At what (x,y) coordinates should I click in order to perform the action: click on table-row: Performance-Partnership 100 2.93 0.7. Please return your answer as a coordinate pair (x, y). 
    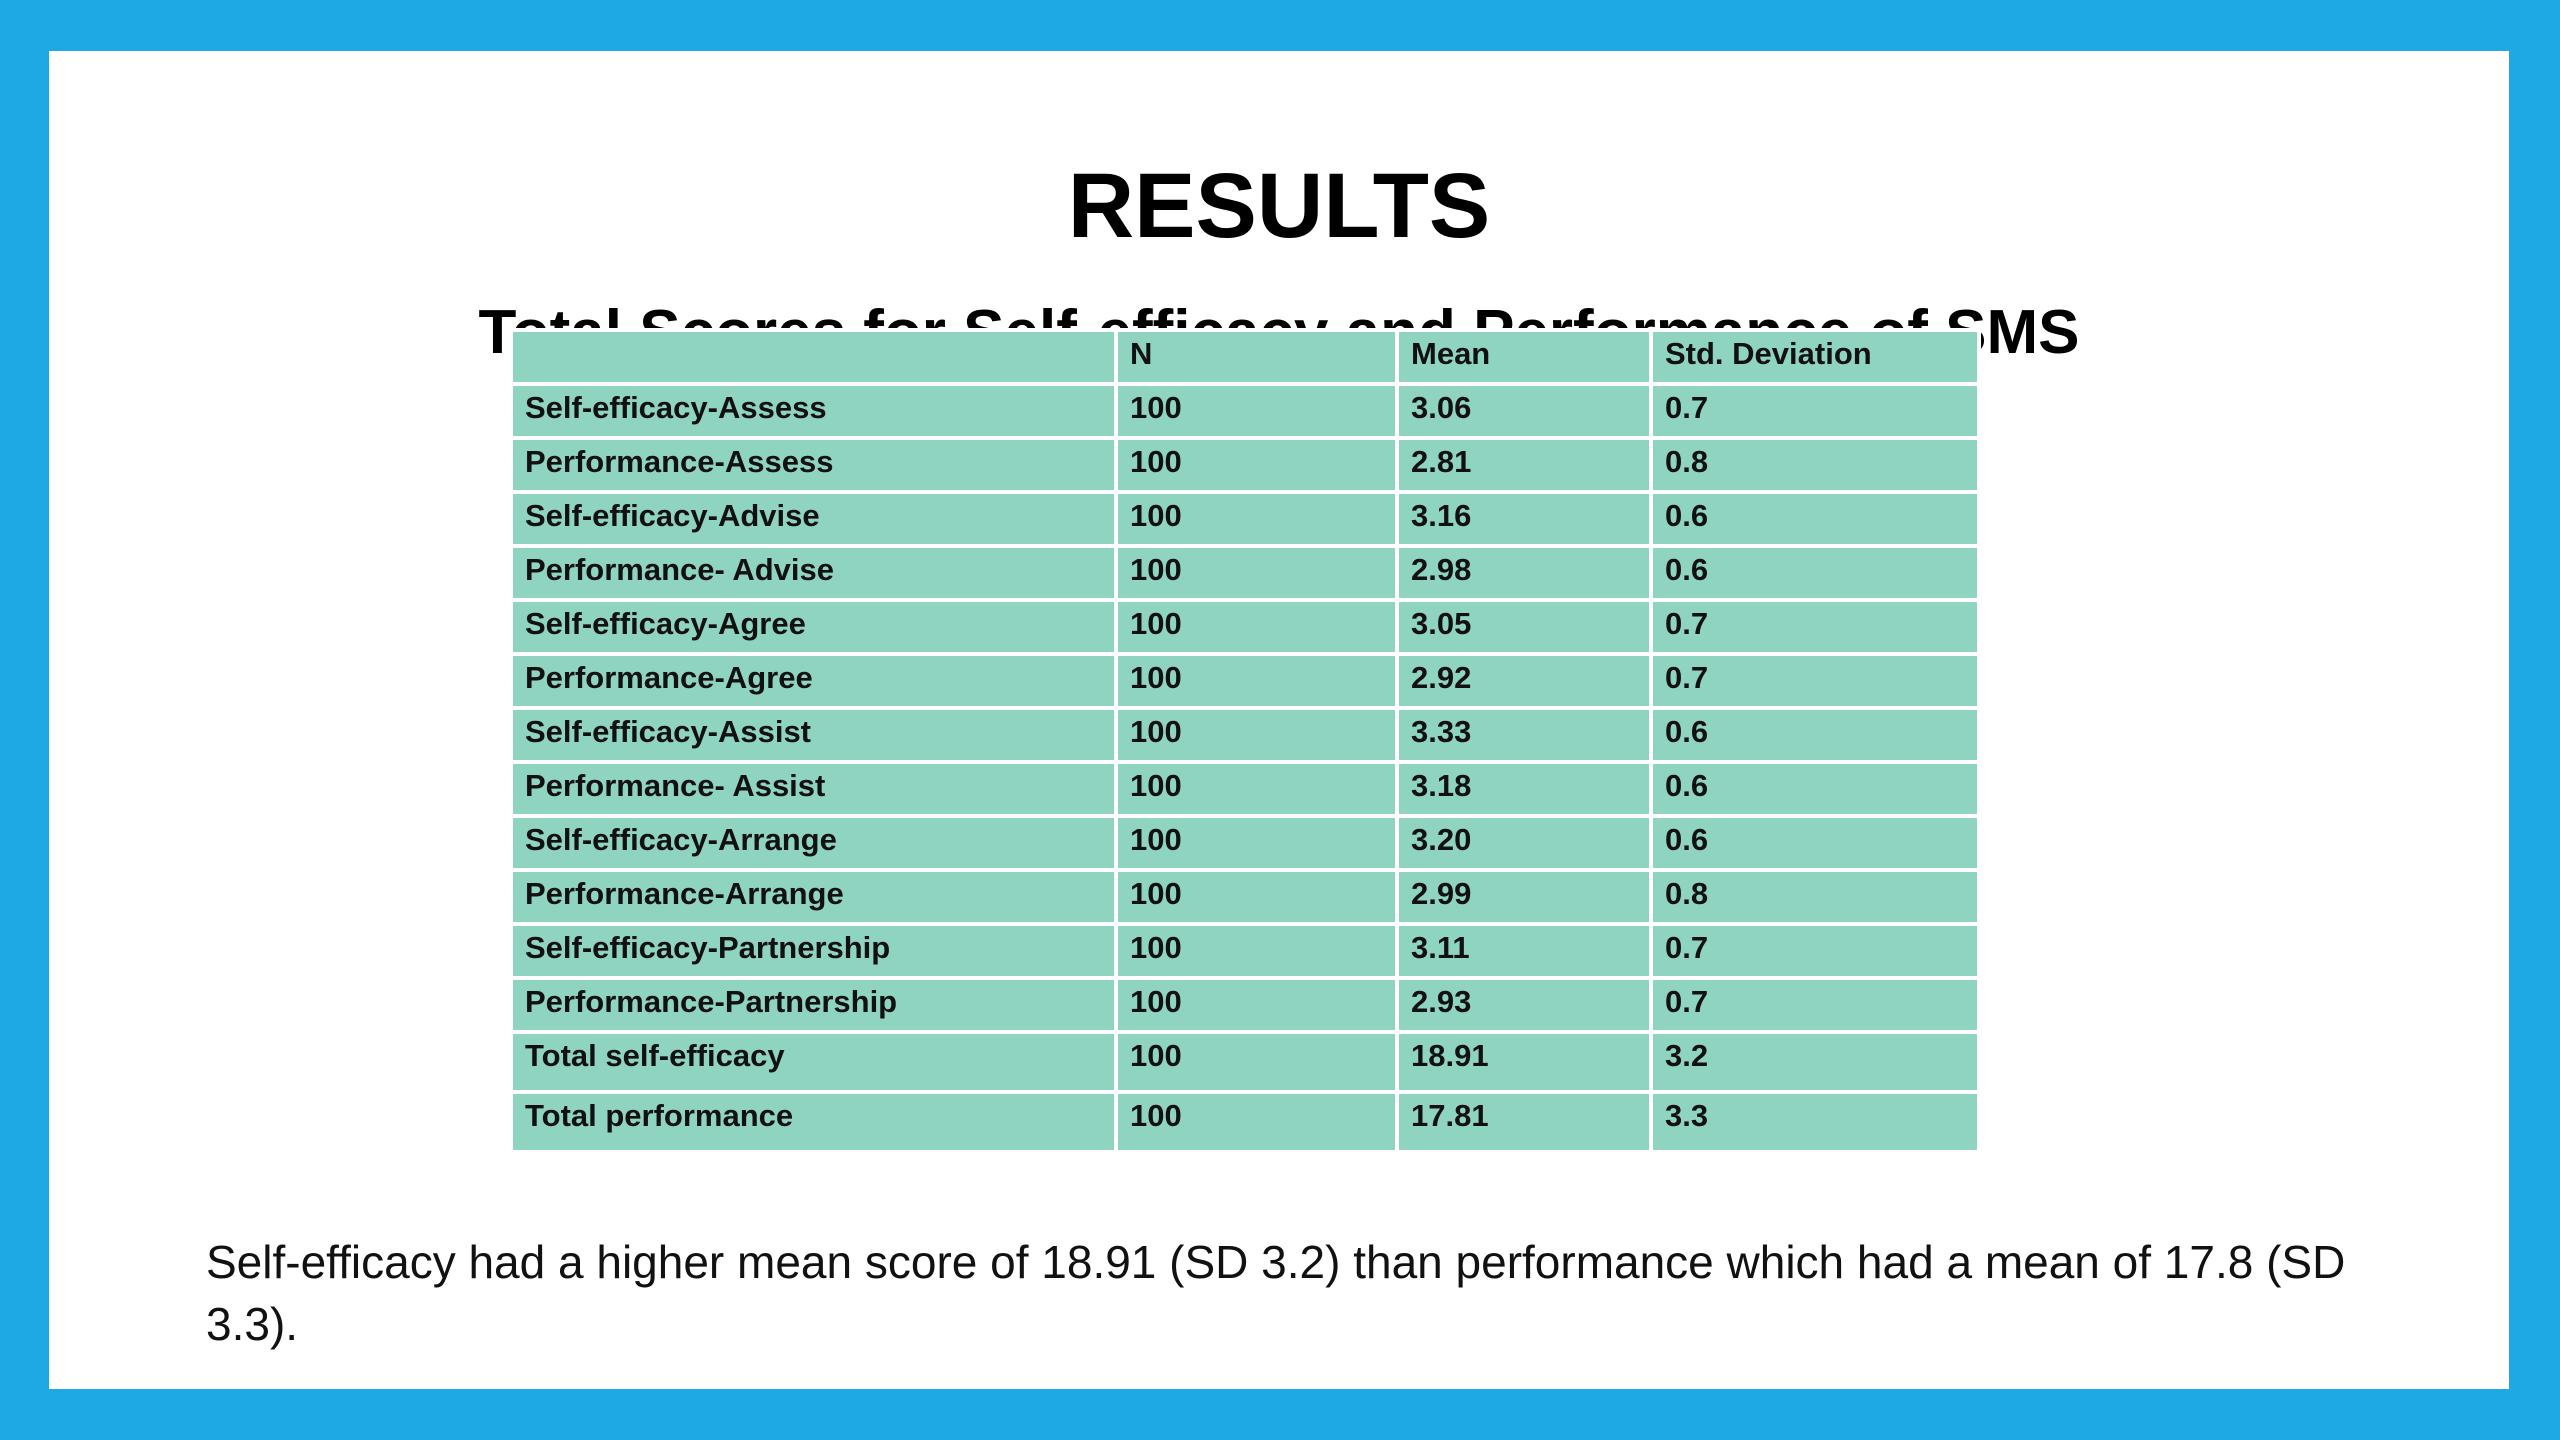
    Looking at the image, I should click on (1245, 1005).